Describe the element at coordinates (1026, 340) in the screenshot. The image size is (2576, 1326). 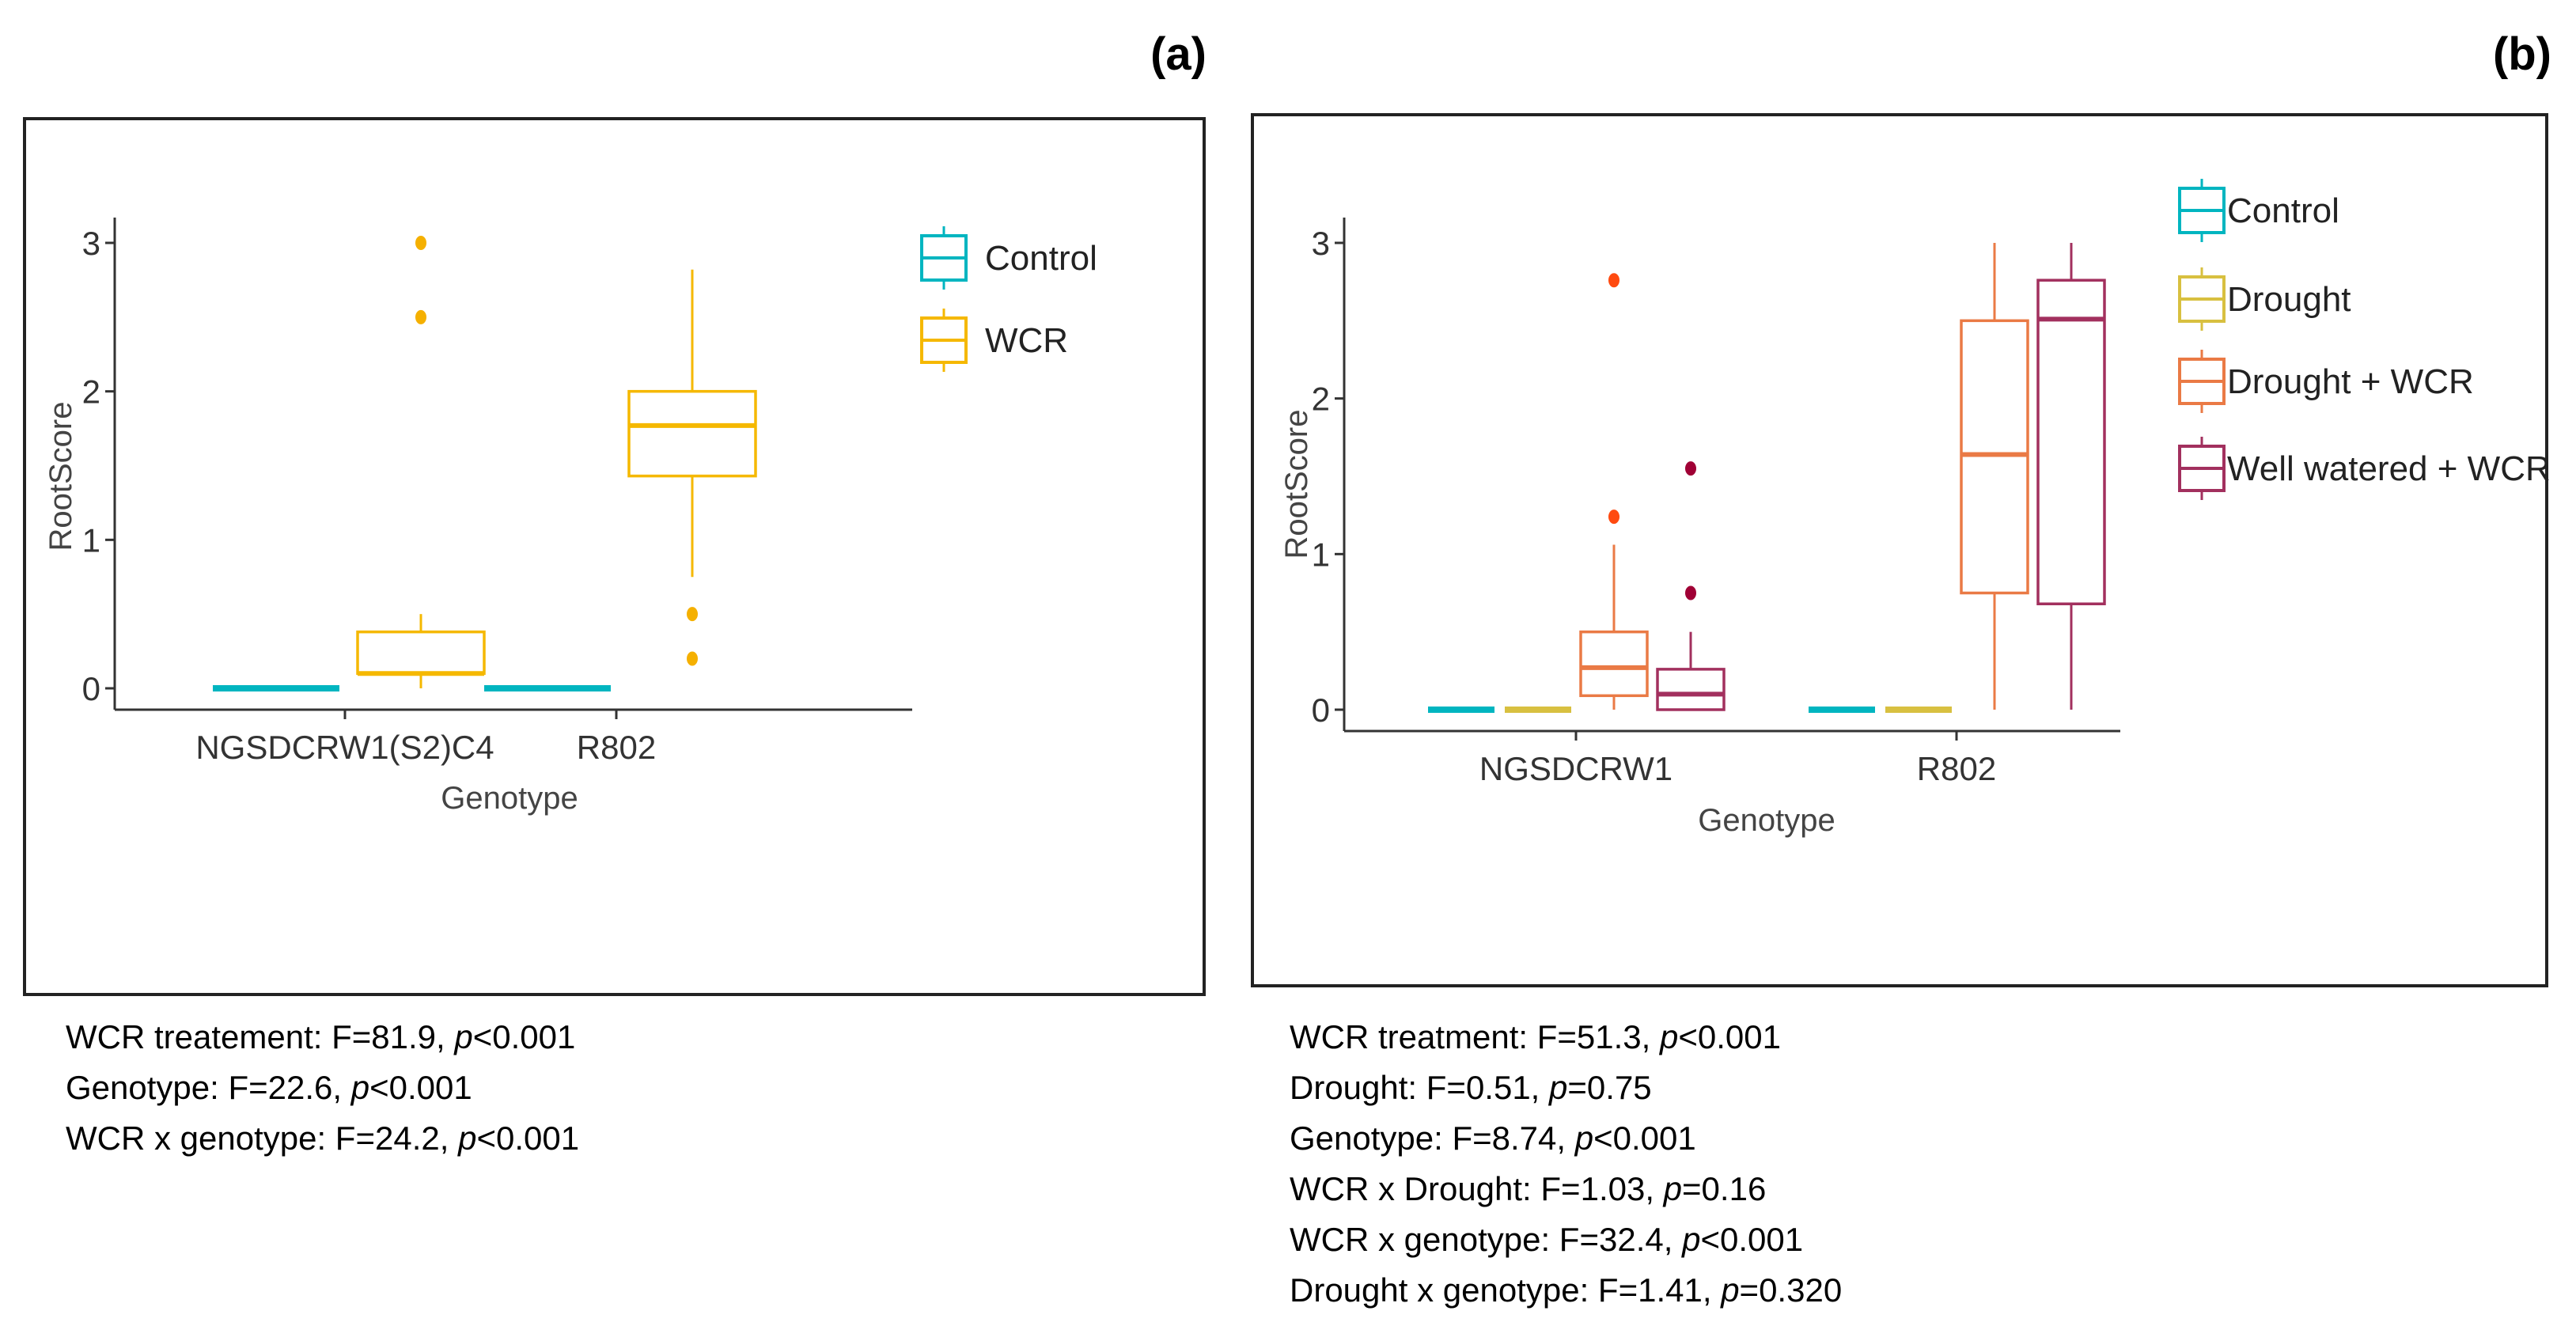
I see `legend-label: WCR` at that location.